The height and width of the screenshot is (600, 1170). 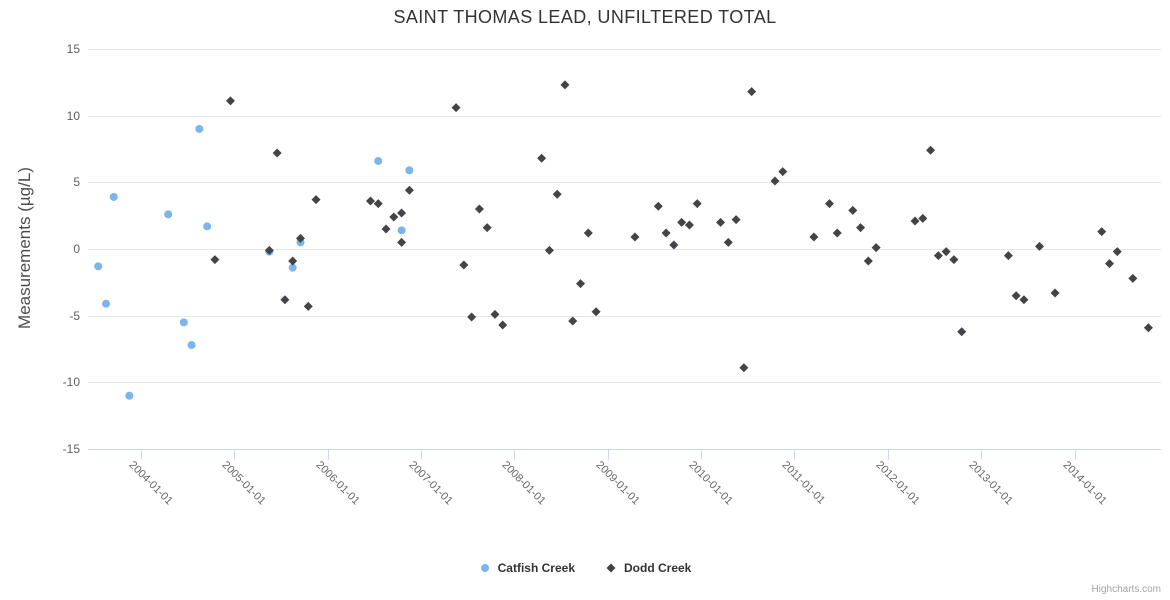 I want to click on legend-item-catfish-creek: Catfish Creek, so click(x=527, y=568).